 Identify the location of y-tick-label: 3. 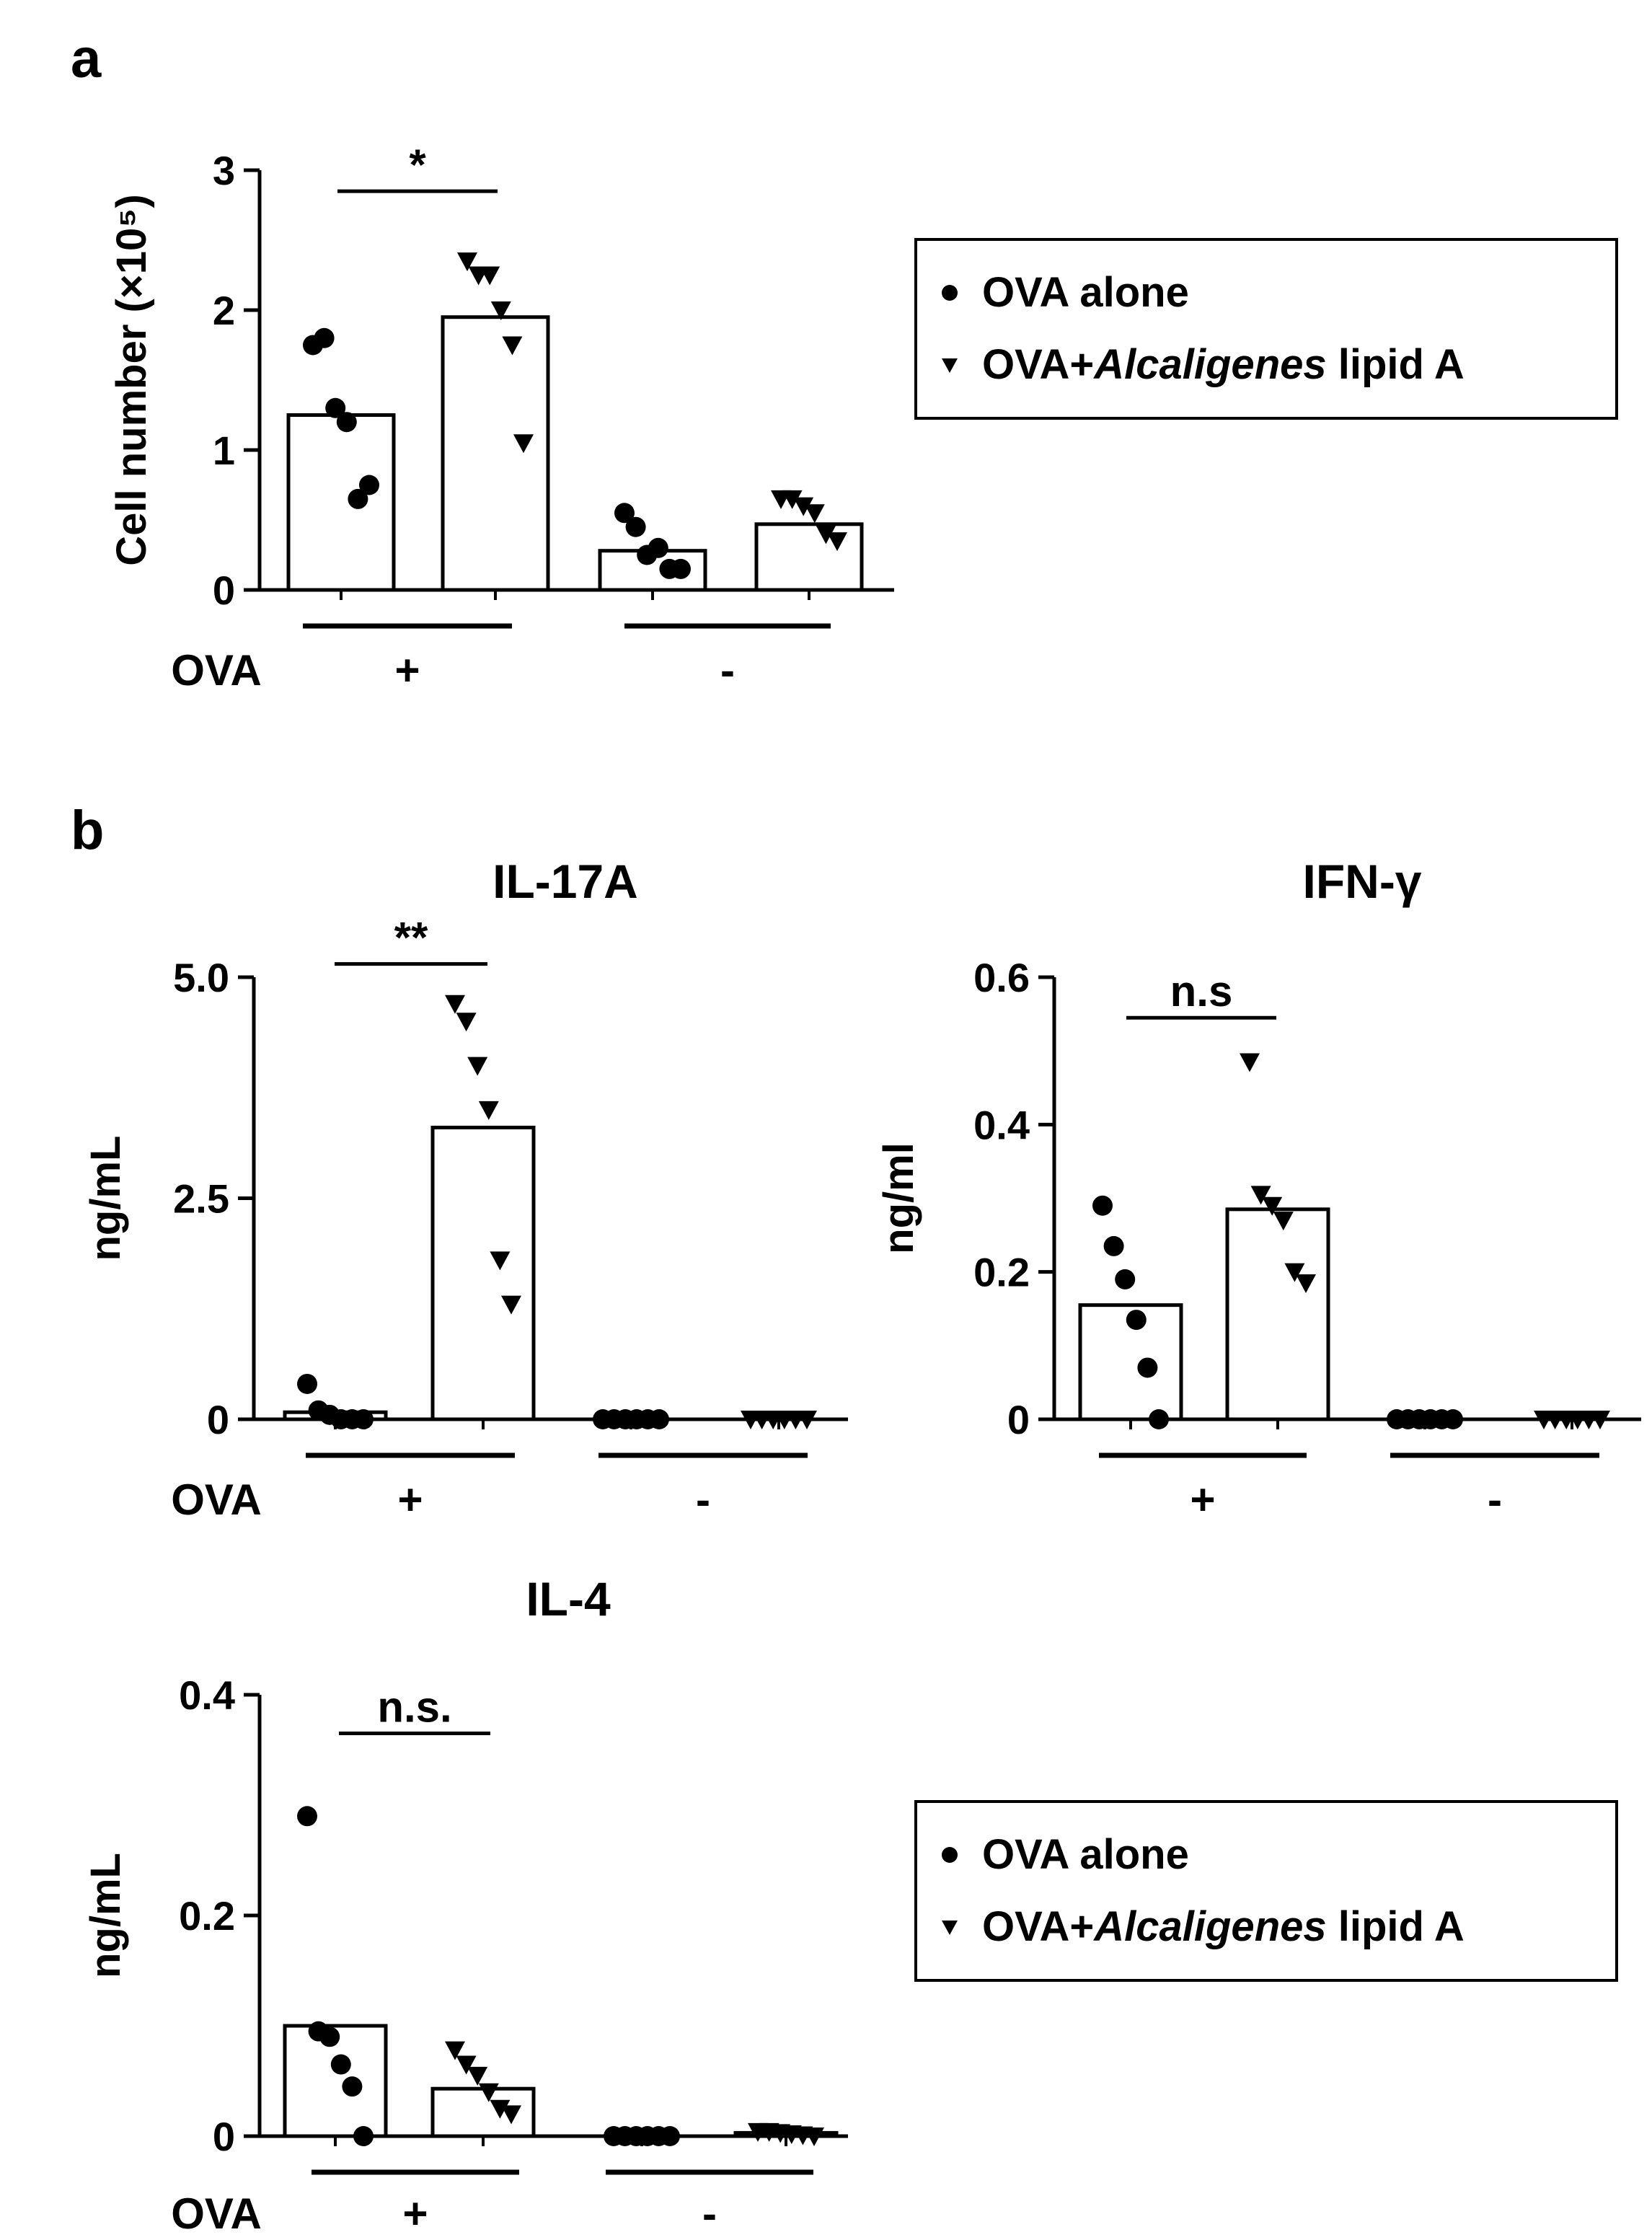
(224, 170).